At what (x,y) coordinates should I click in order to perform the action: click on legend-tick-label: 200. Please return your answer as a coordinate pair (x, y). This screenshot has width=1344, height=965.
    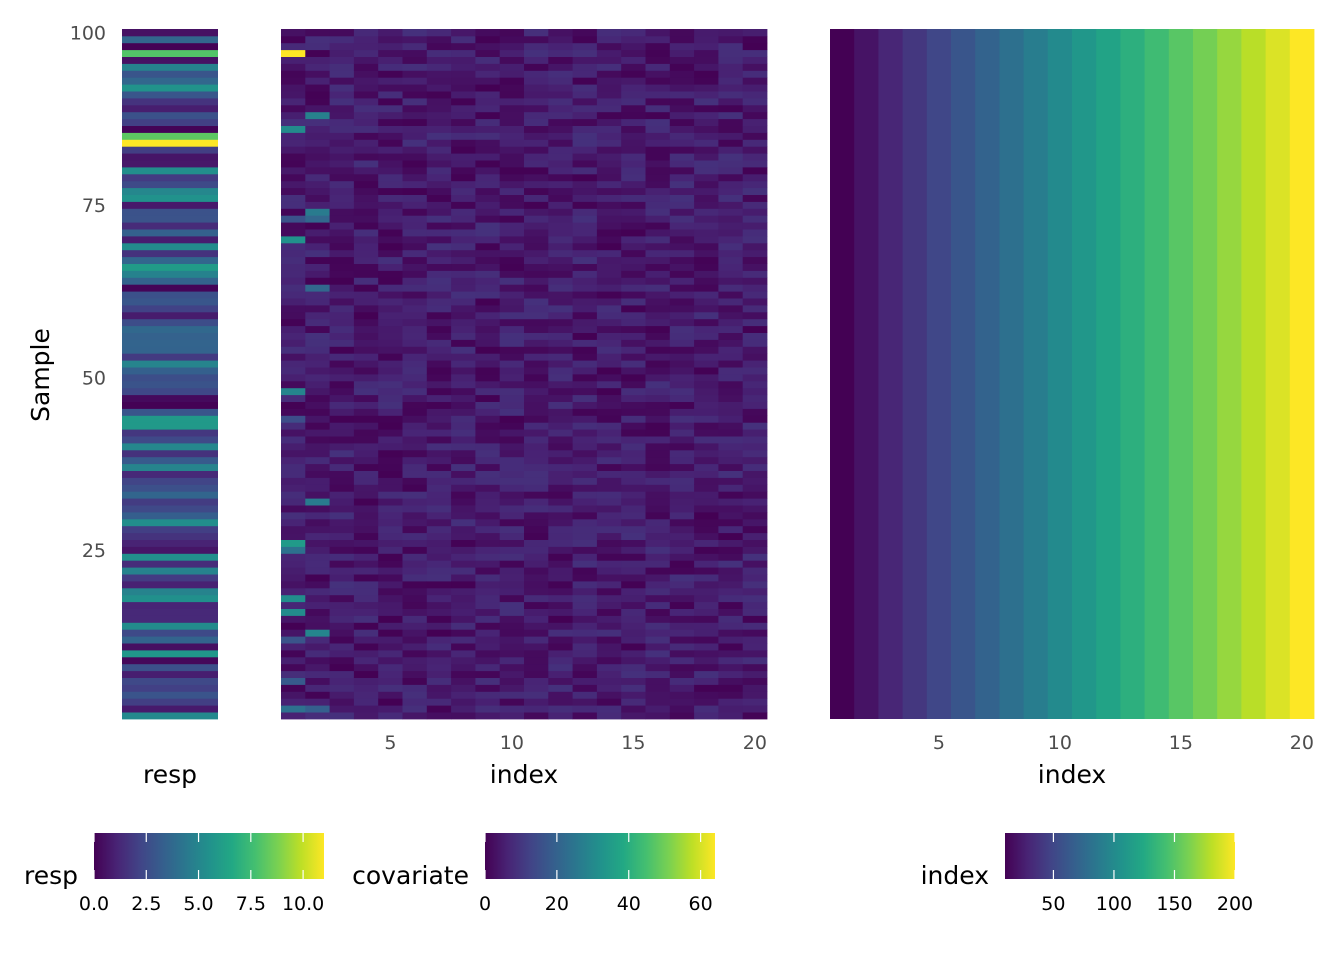
    Looking at the image, I should click on (1235, 904).